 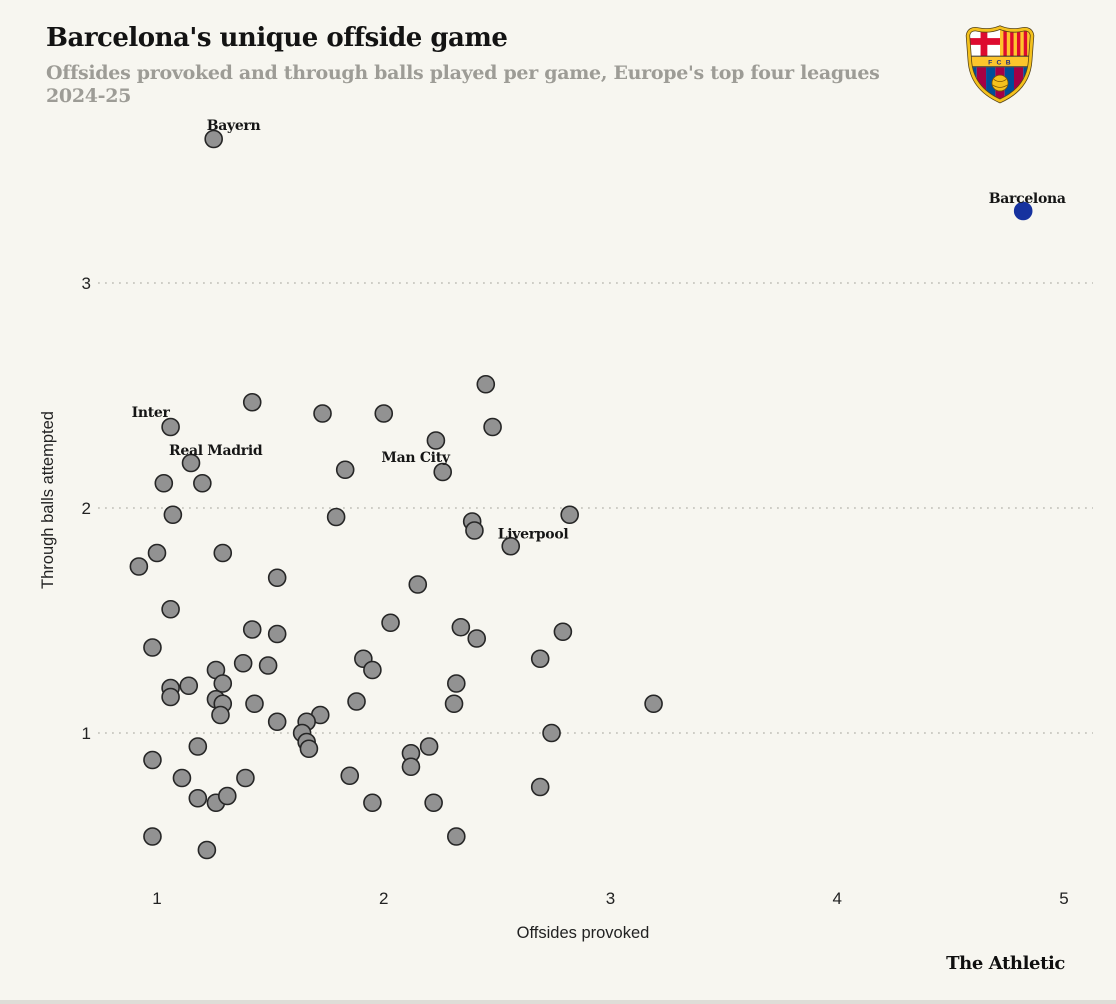 I want to click on point-label-barcelona: Barcelona, so click(x=1027, y=199).